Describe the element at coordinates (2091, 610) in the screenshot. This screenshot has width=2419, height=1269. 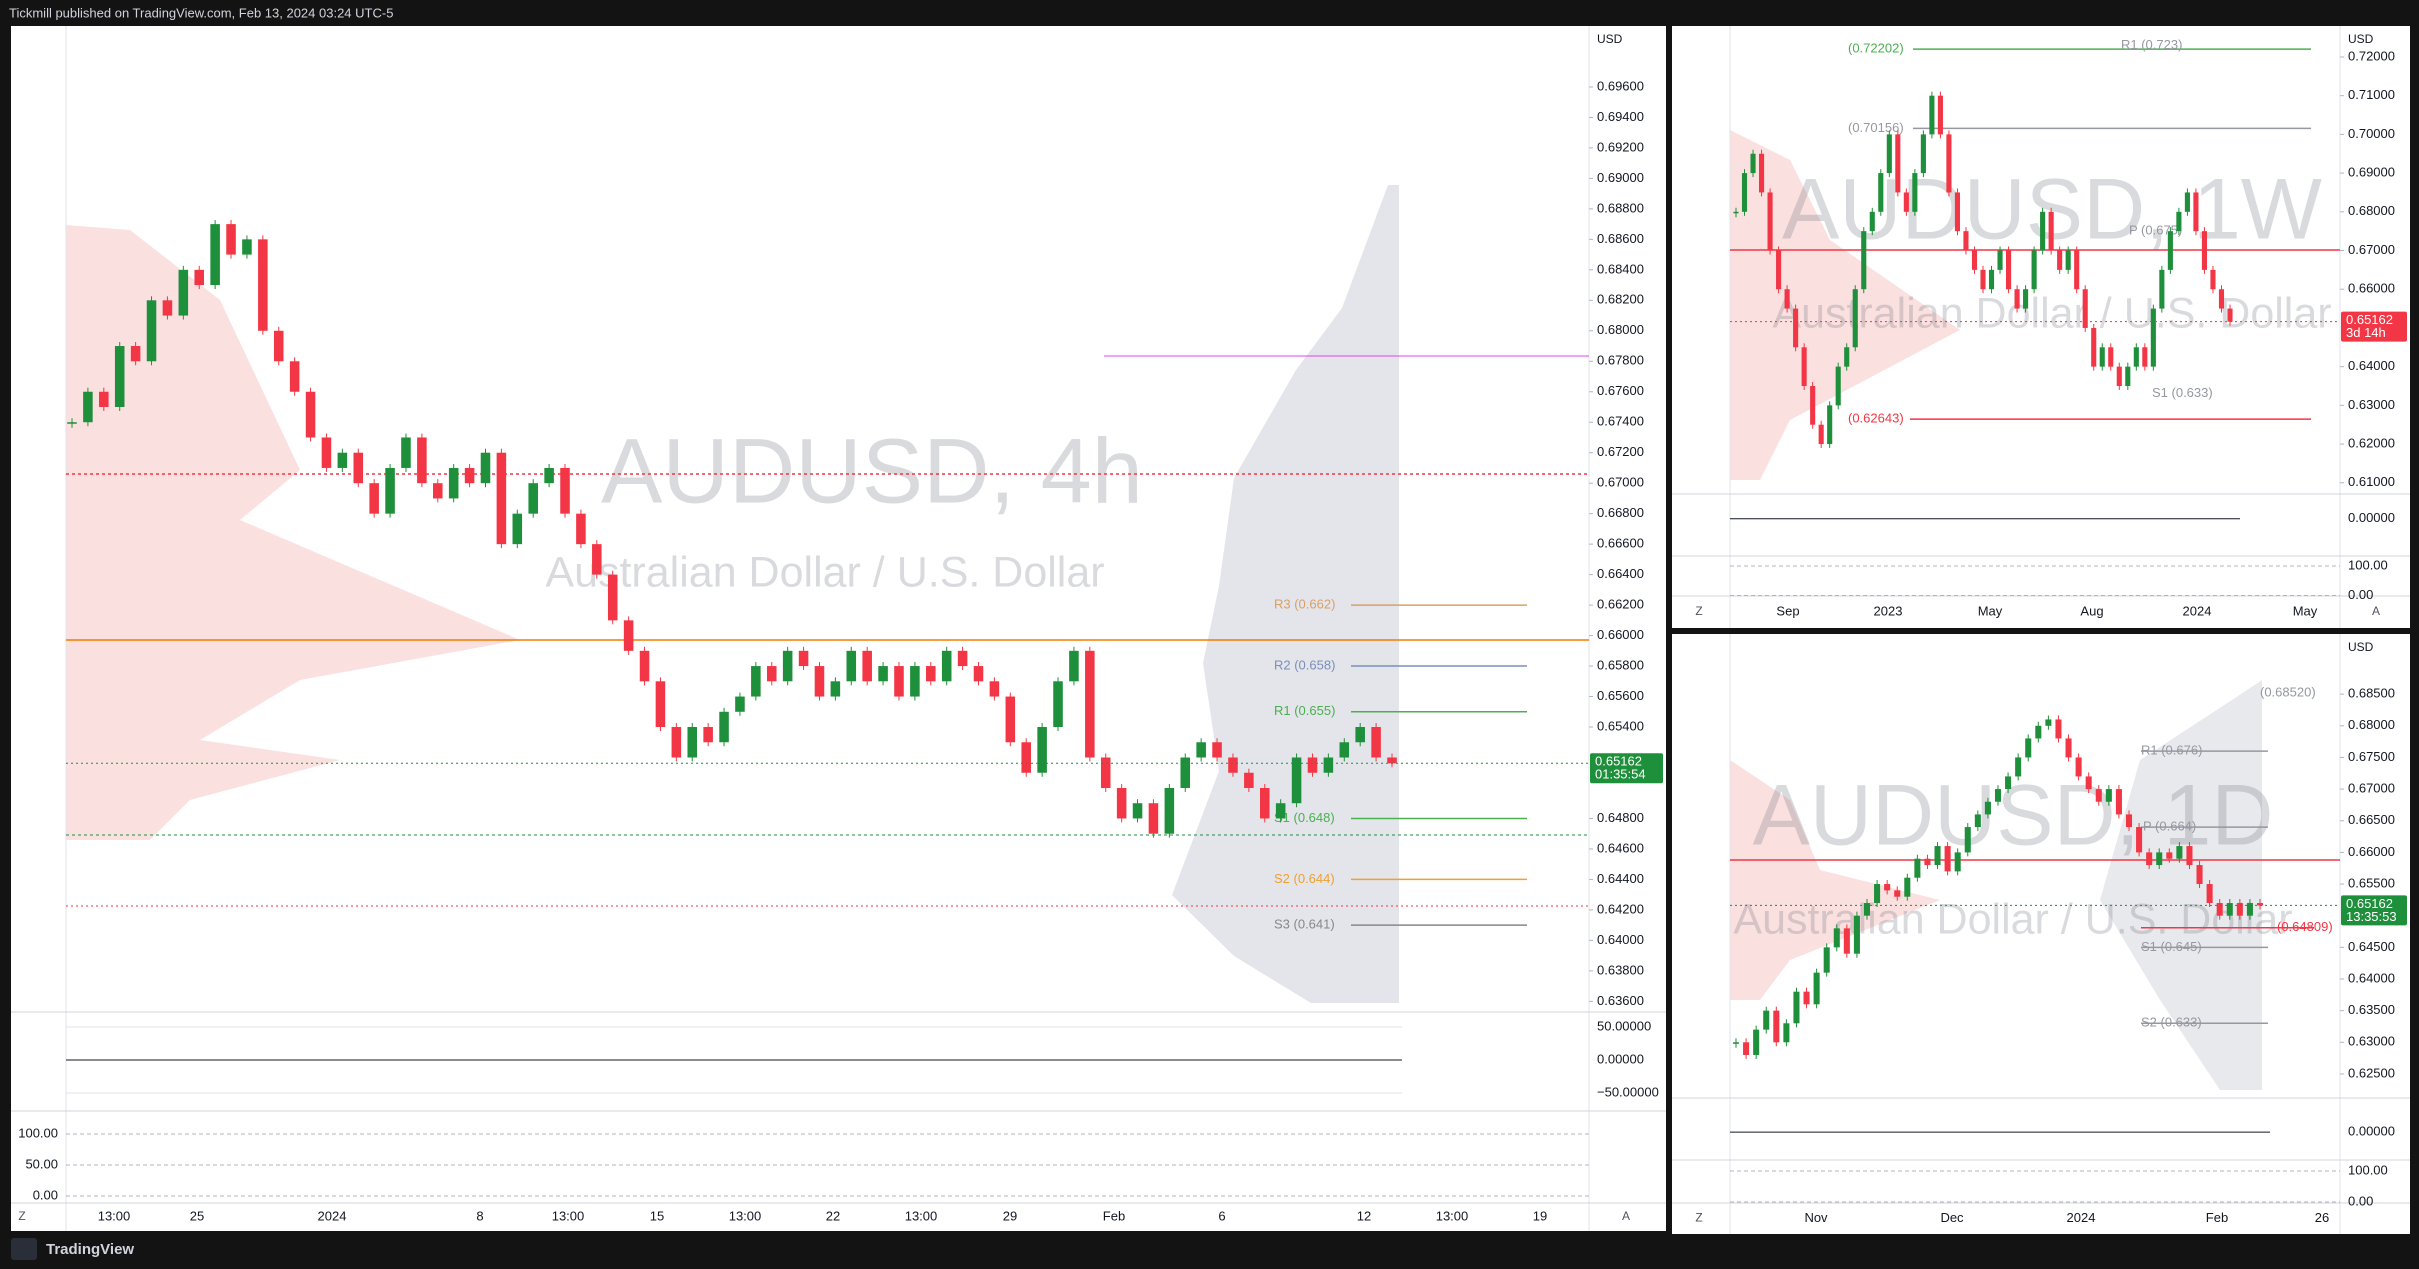
I see `time-label: Aug` at that location.